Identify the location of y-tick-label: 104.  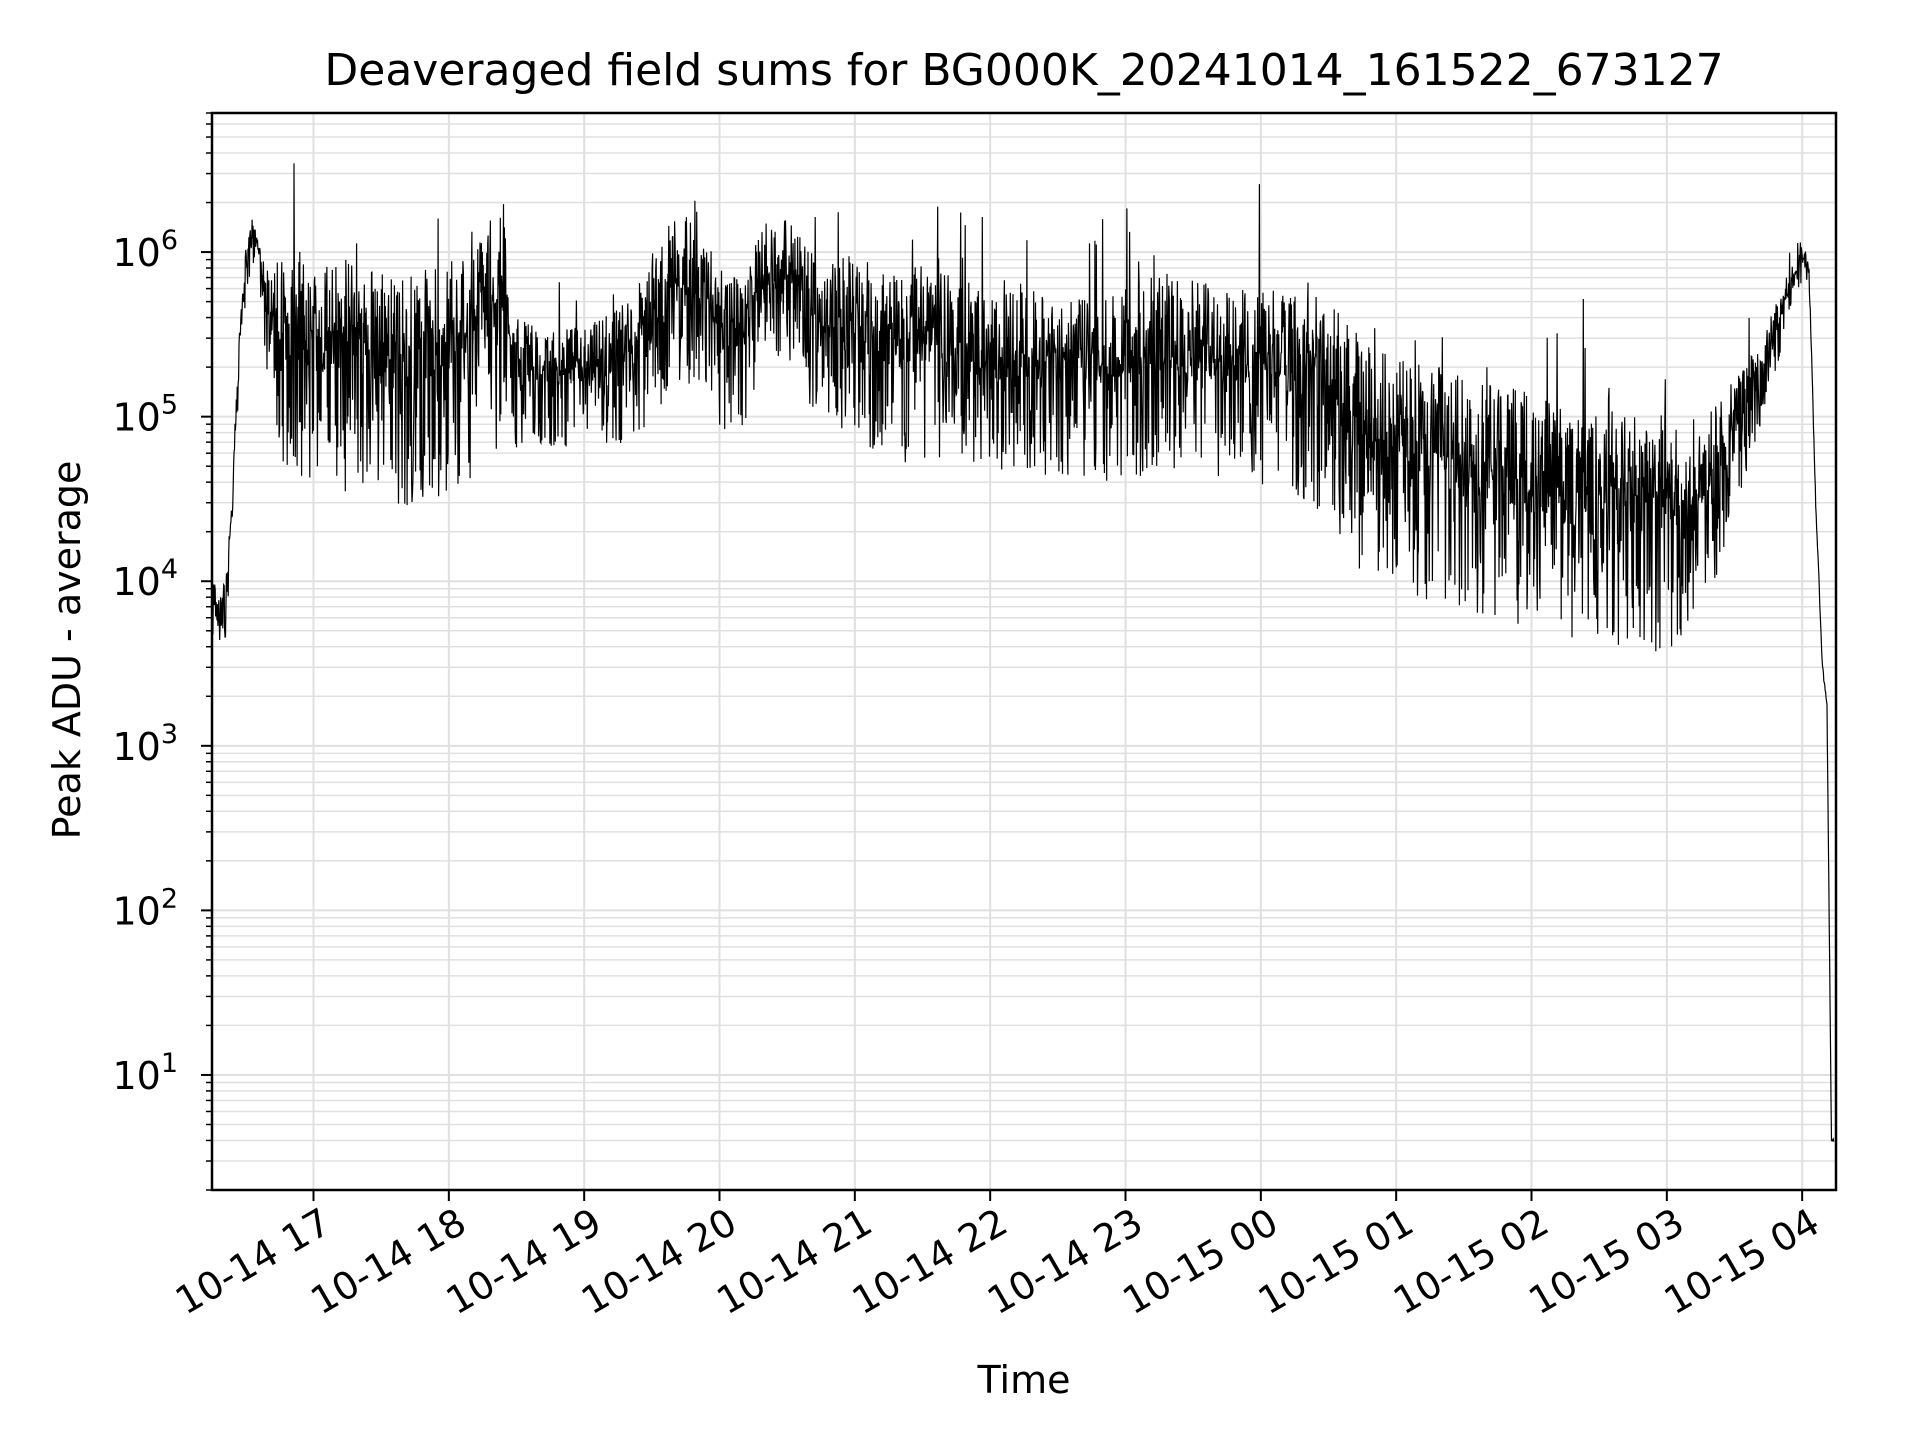
(145, 579).